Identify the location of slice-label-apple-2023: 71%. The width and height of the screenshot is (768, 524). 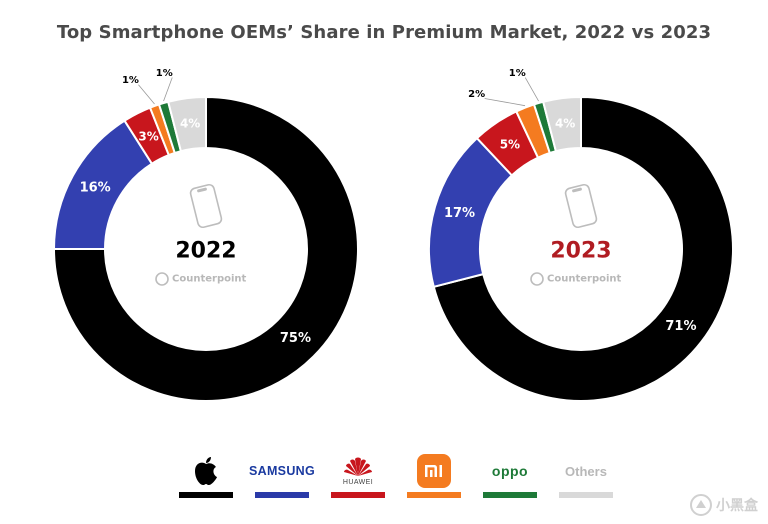
(680, 326).